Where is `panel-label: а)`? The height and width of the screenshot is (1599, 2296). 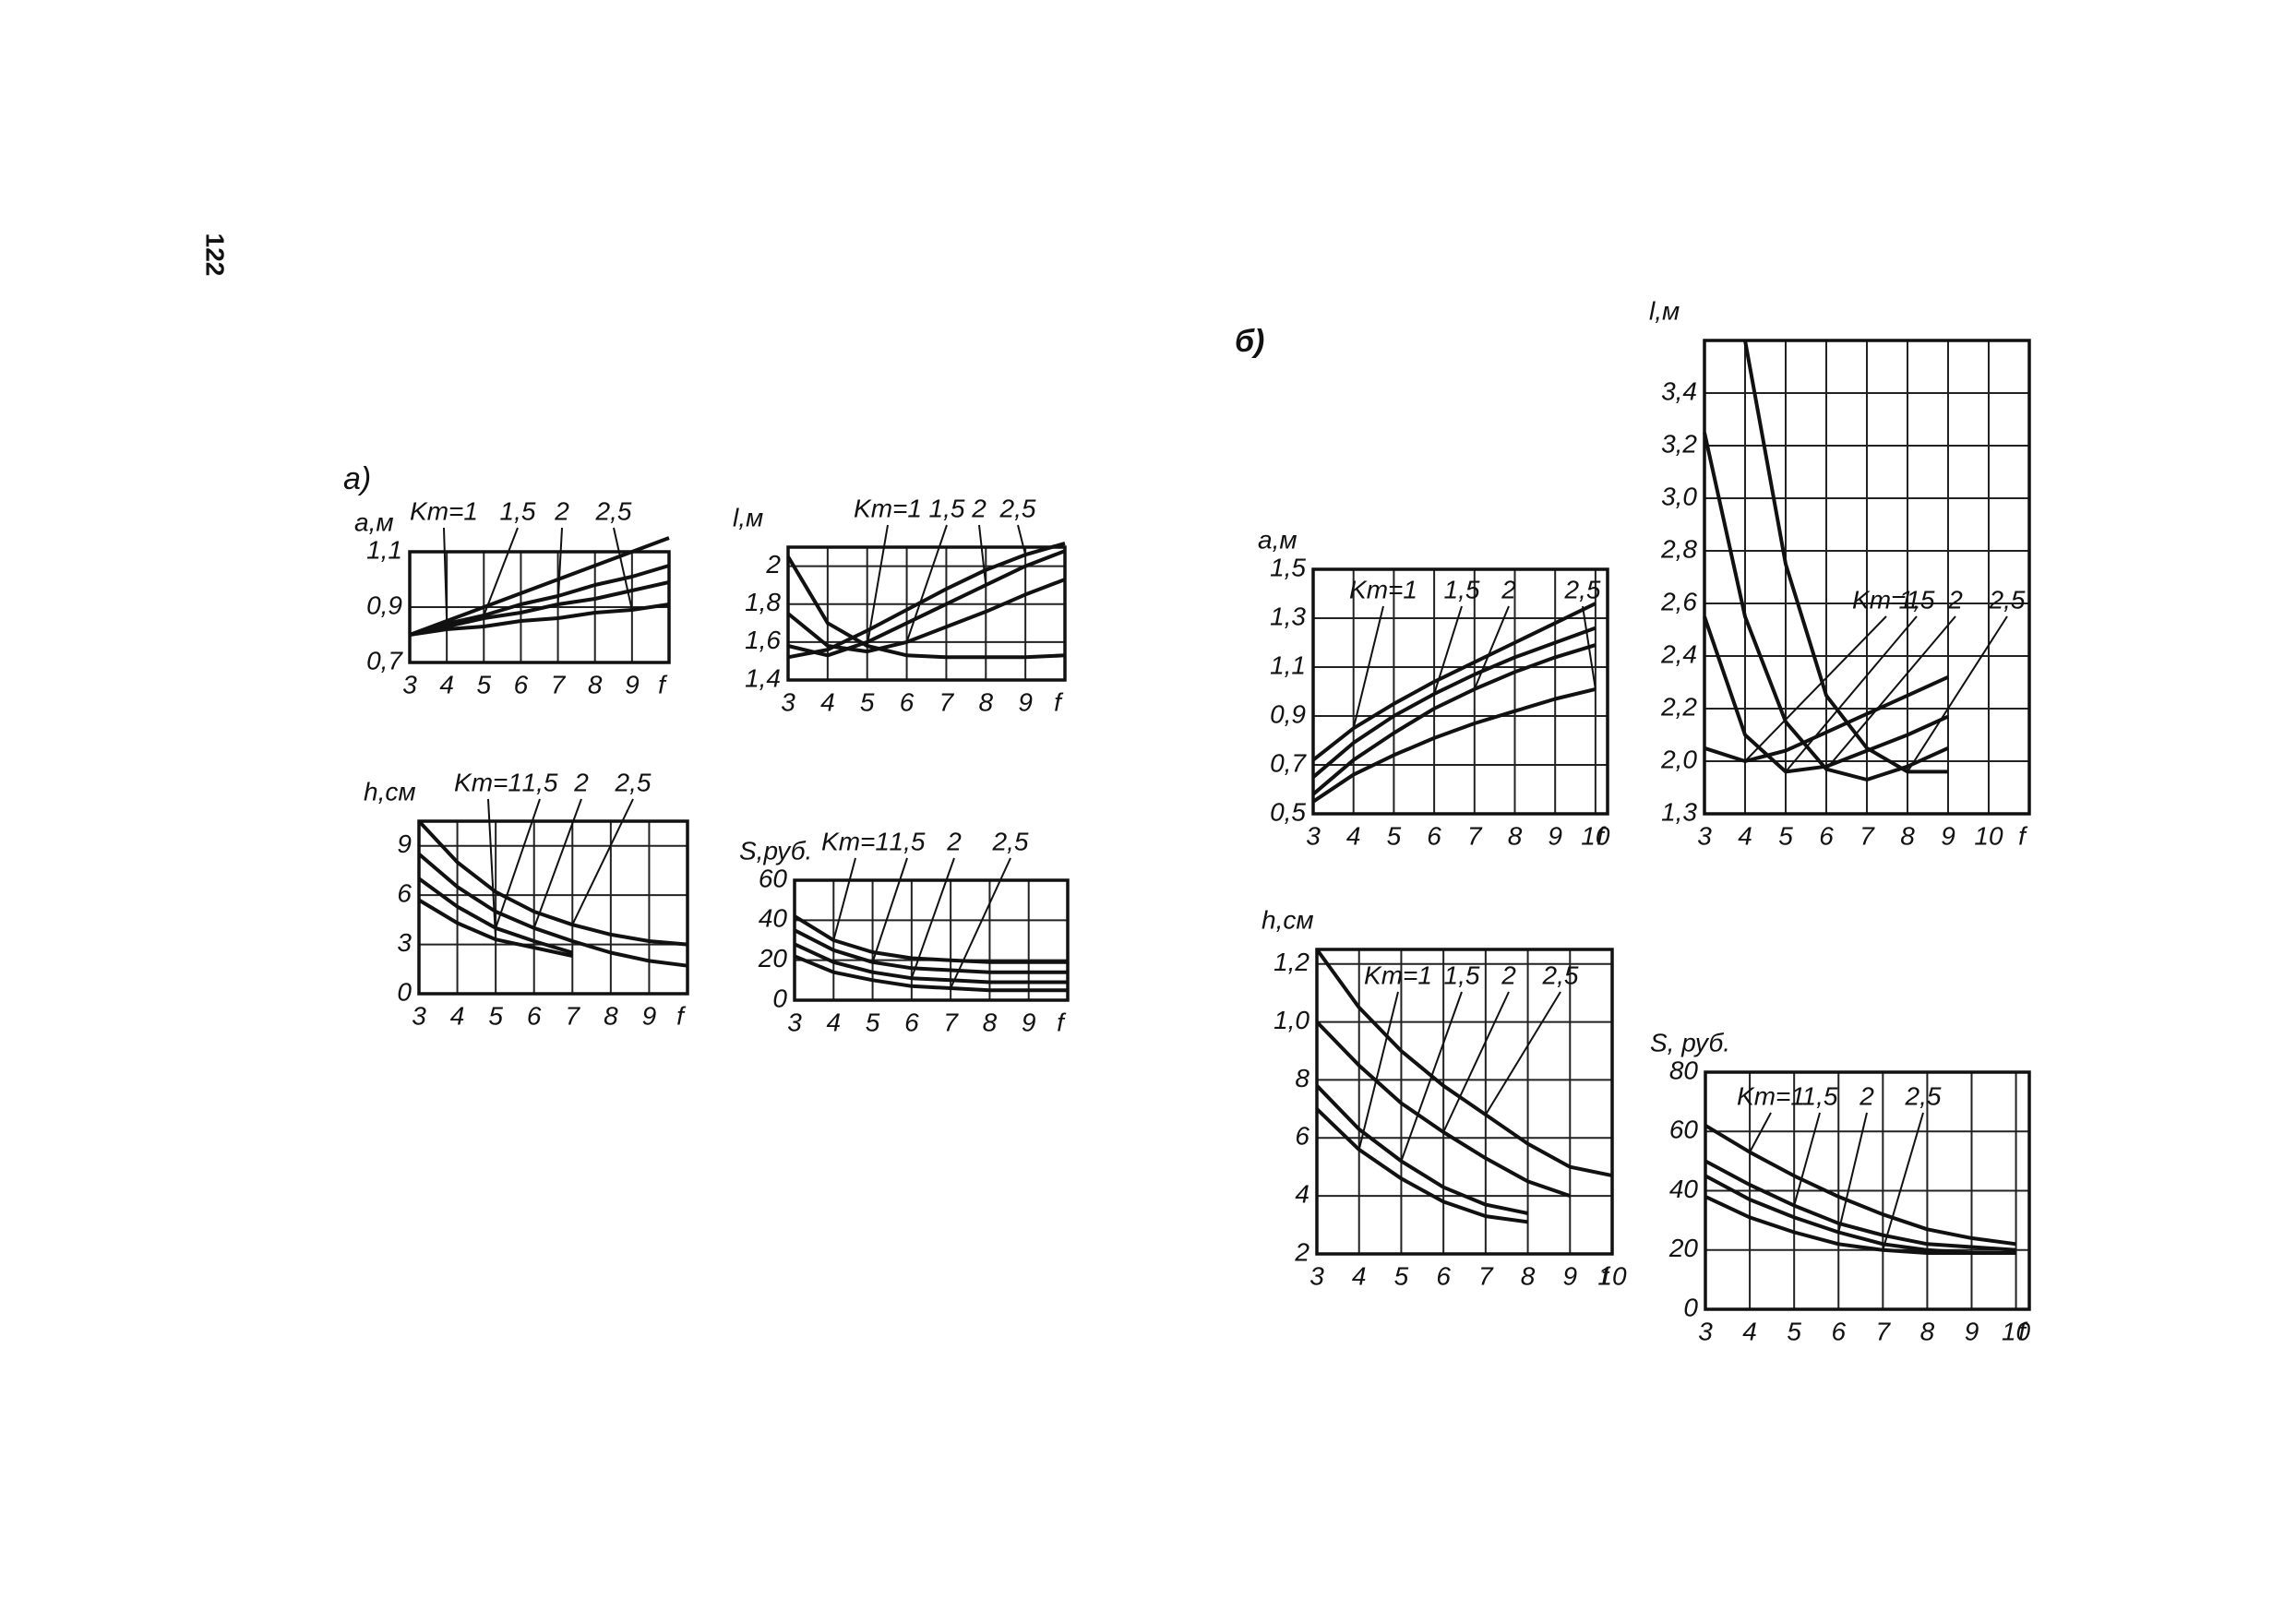 panel-label: а) is located at coordinates (357, 478).